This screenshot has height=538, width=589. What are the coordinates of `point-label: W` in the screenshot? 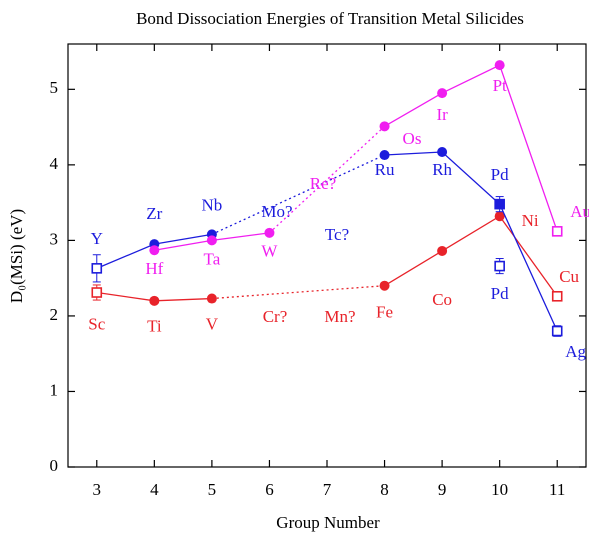 It's located at (269, 251).